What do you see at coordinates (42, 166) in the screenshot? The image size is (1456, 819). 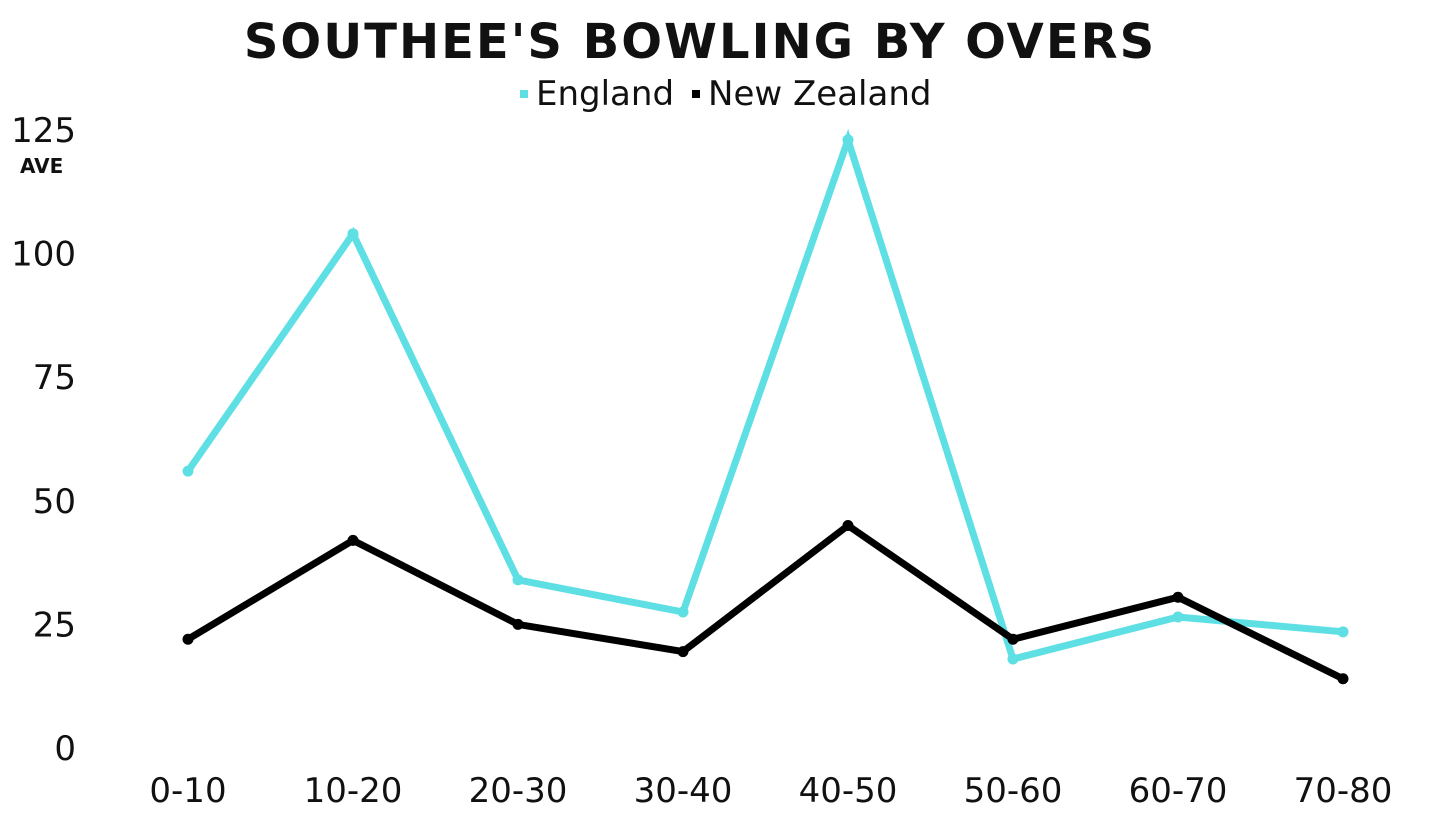 I see `y-axis-label: AVE` at bounding box center [42, 166].